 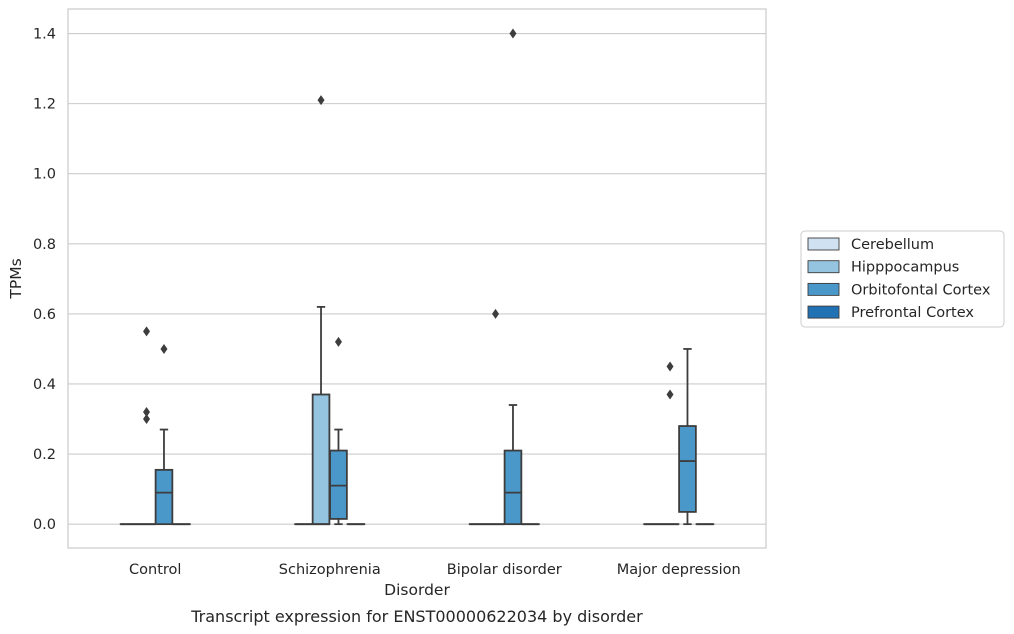 What do you see at coordinates (823, 267) in the screenshot?
I see `legend-swatch-hipppocampus` at bounding box center [823, 267].